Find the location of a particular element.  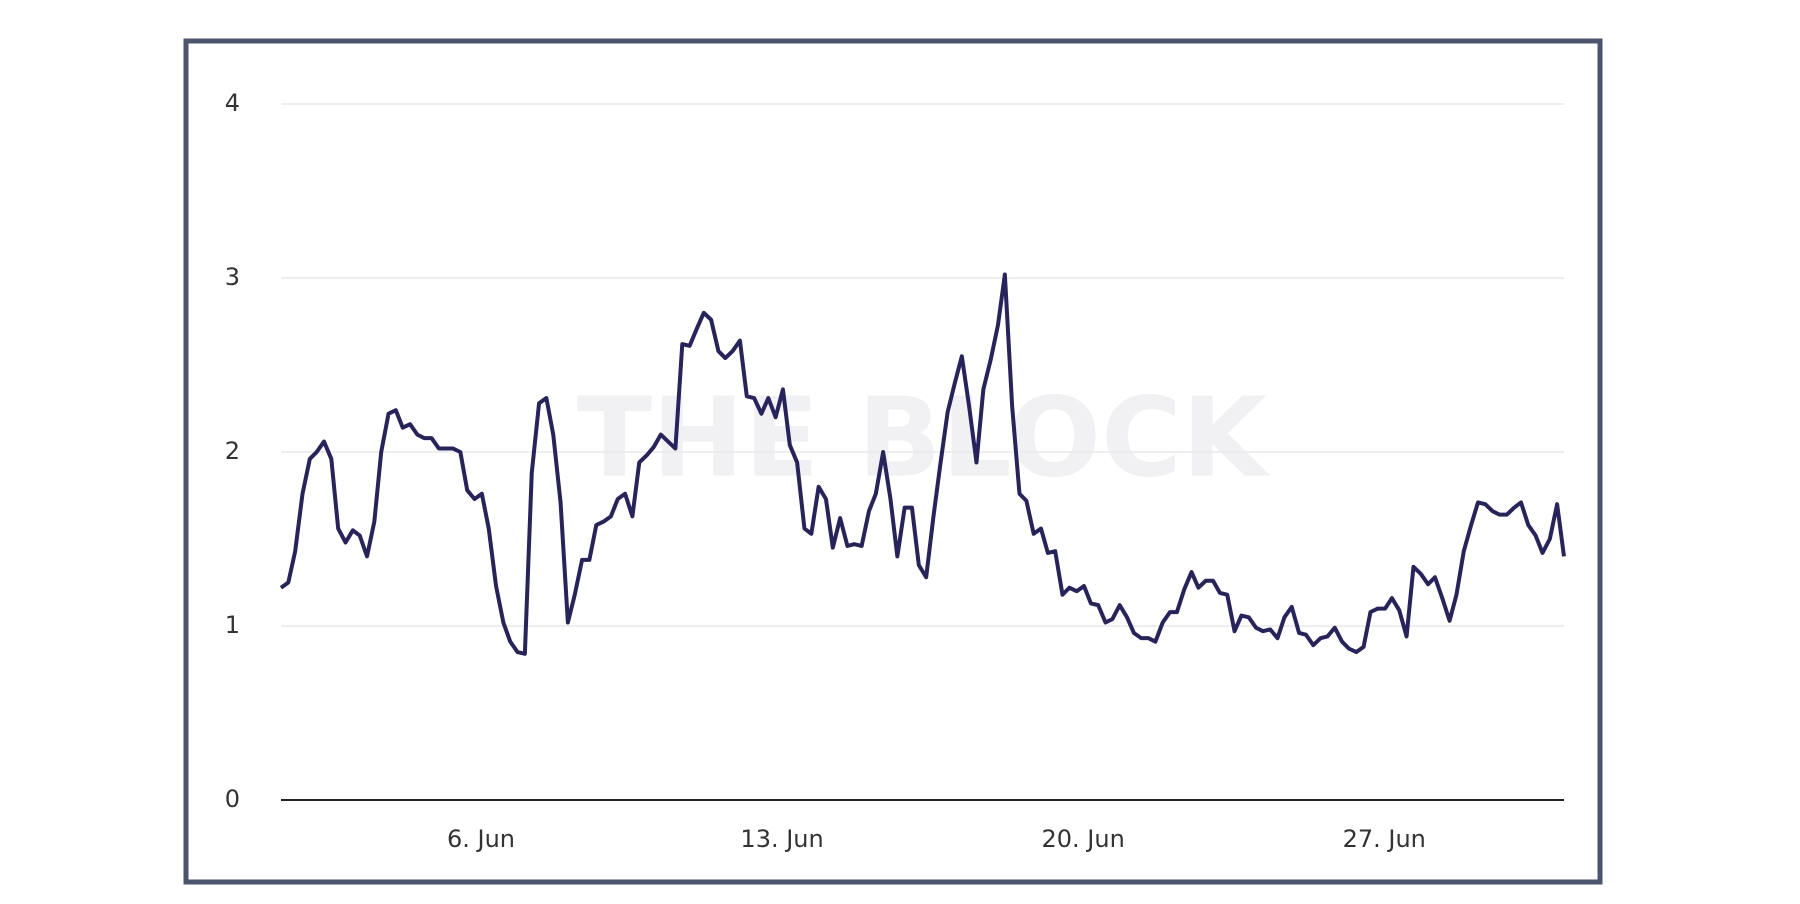

y-tick-label: 1 is located at coordinates (232, 625).